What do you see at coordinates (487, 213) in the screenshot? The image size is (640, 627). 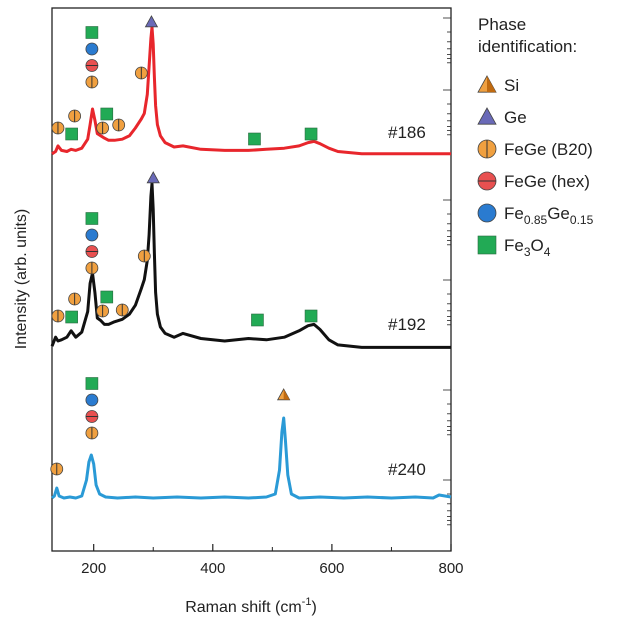 I see `legend-marker-fege015` at bounding box center [487, 213].